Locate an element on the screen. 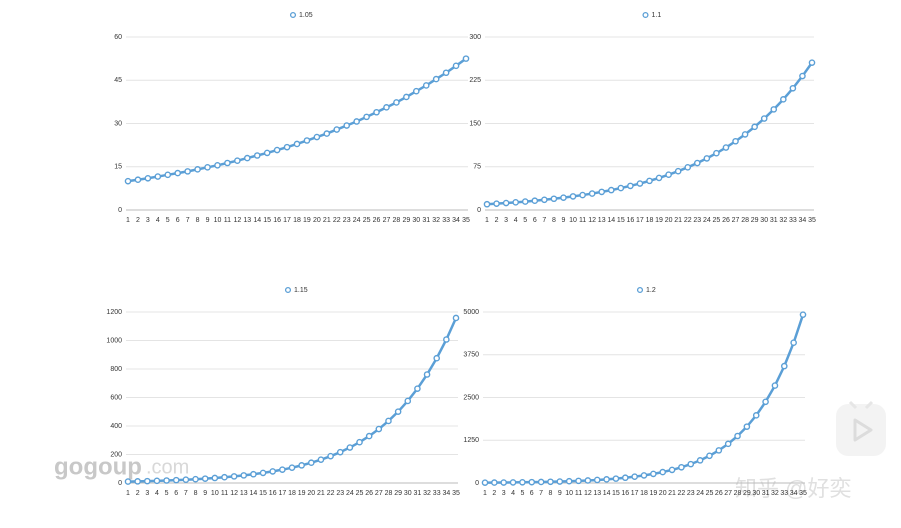  y-tick-label: 800 is located at coordinates (116, 369).